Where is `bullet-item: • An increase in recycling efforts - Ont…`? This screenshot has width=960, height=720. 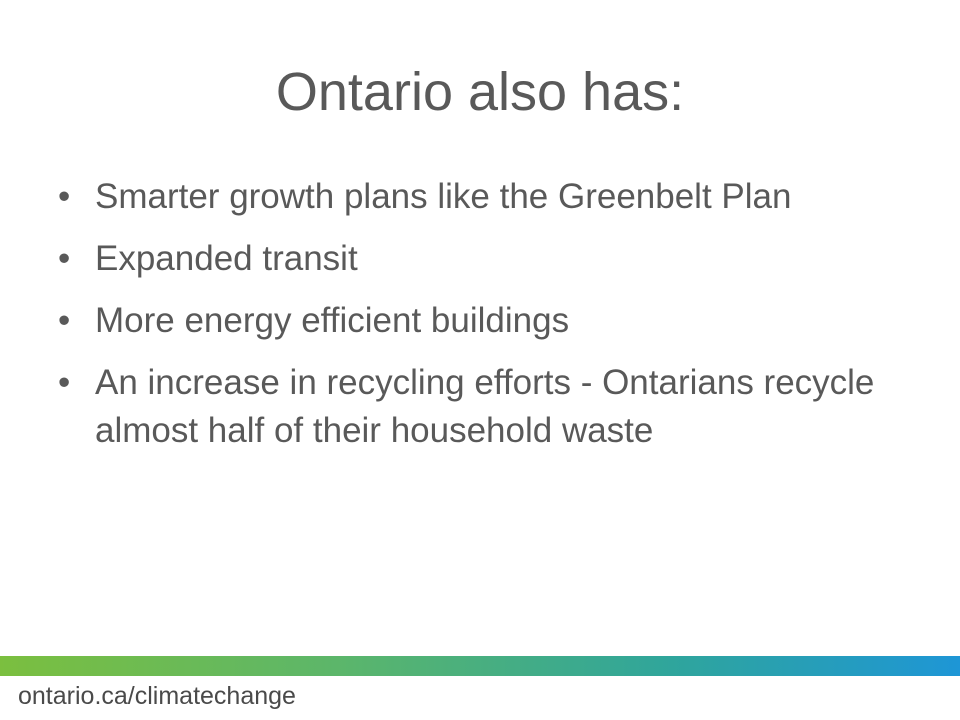 bullet-item: • An increase in recycling efforts - Ont… is located at coordinates (488, 407).